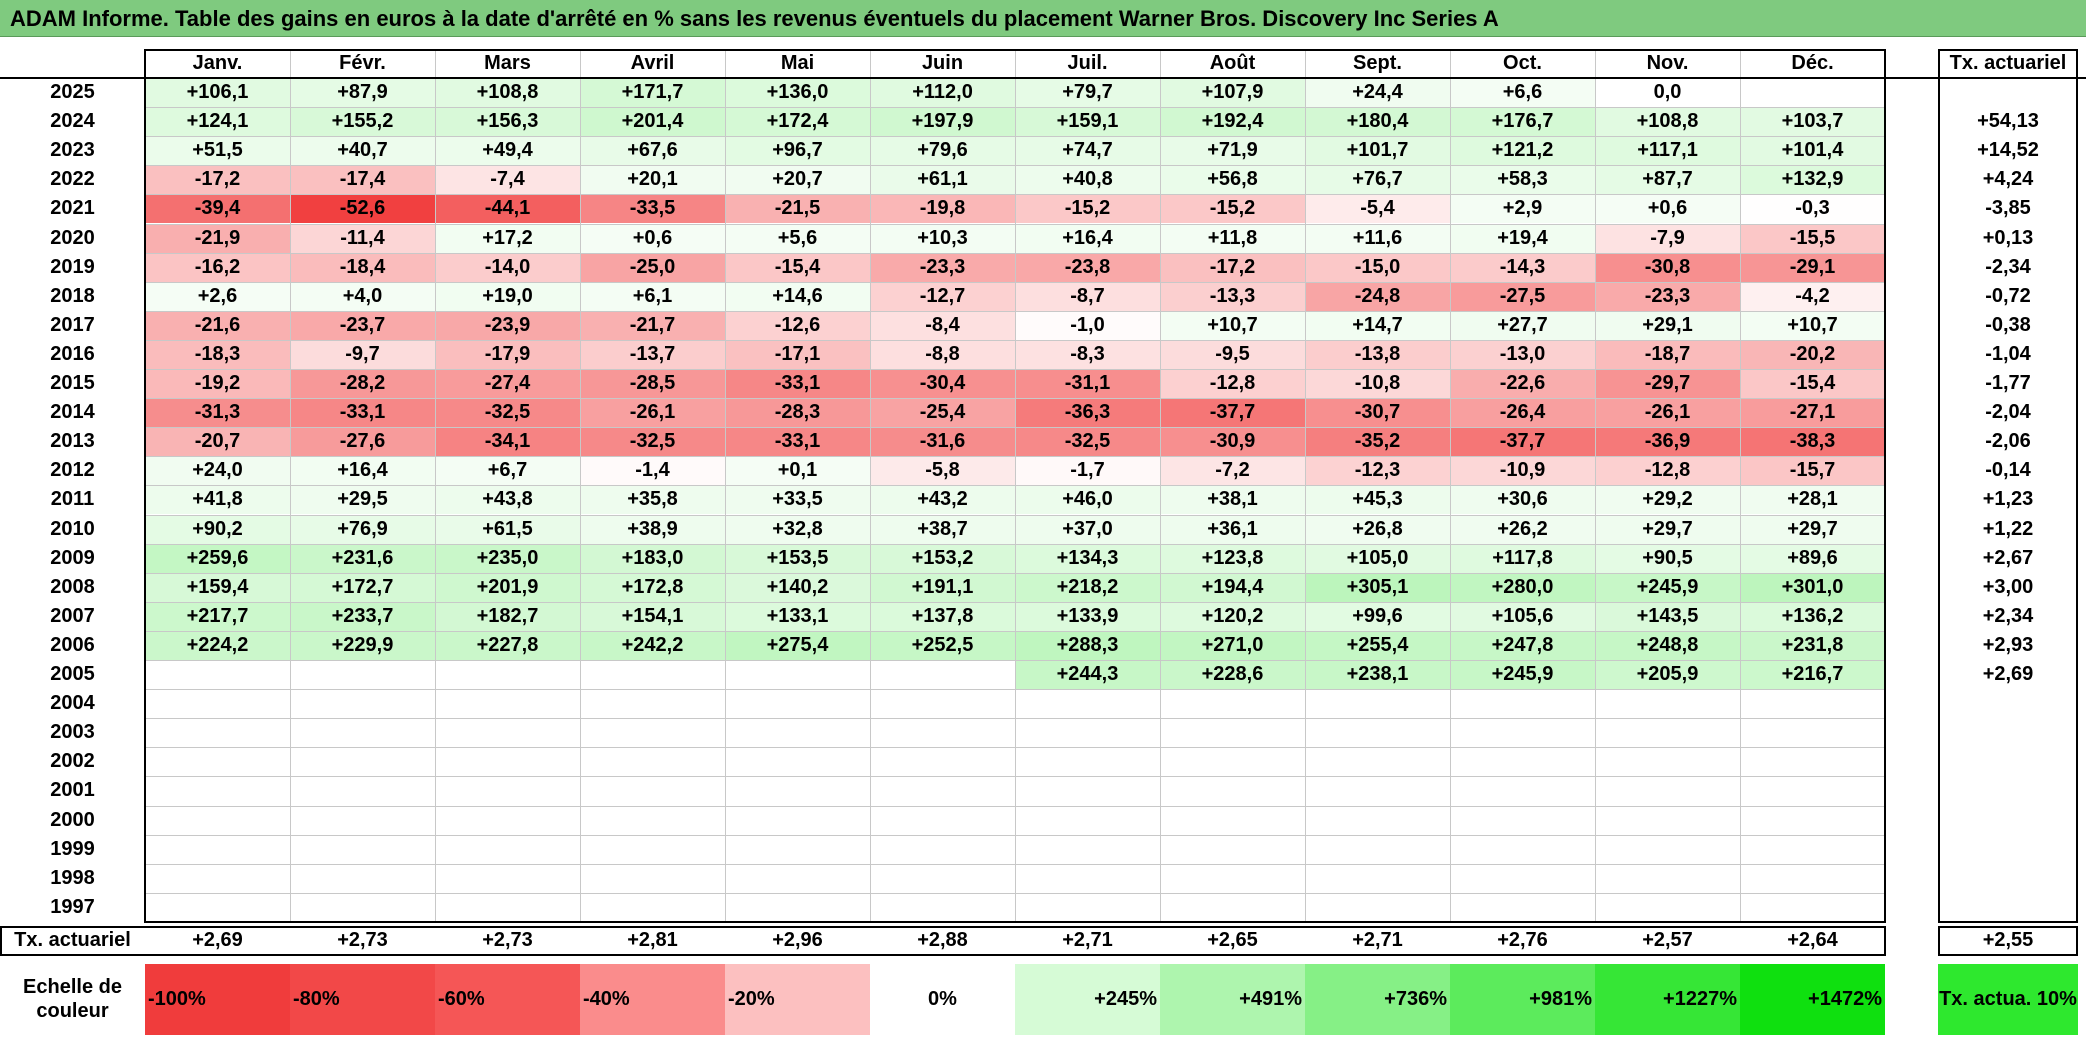 The image size is (2086, 1037). Describe the element at coordinates (942, 122) in the screenshot. I see `table-cell: +197,9` at that location.